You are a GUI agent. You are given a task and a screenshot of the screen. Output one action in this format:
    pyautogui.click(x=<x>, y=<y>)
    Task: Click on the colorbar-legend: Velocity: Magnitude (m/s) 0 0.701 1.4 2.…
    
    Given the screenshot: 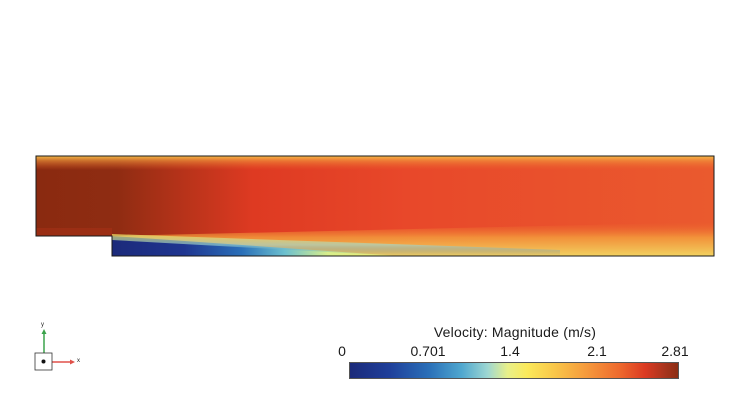 What is the action you would take?
    pyautogui.click(x=515, y=352)
    